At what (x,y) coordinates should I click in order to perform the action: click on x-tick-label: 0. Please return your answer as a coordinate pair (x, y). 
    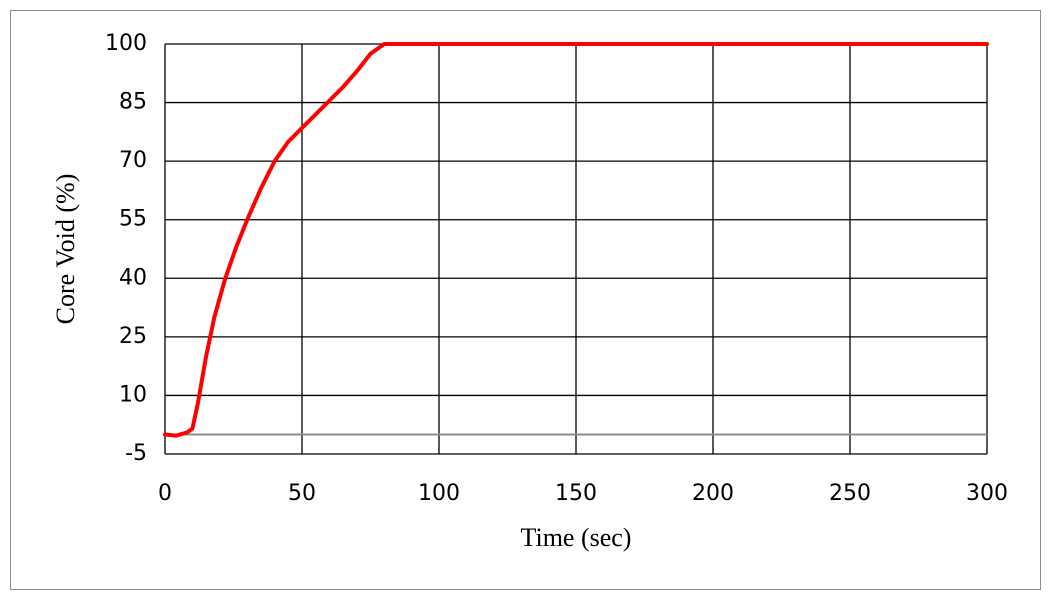
    Looking at the image, I should click on (165, 493).